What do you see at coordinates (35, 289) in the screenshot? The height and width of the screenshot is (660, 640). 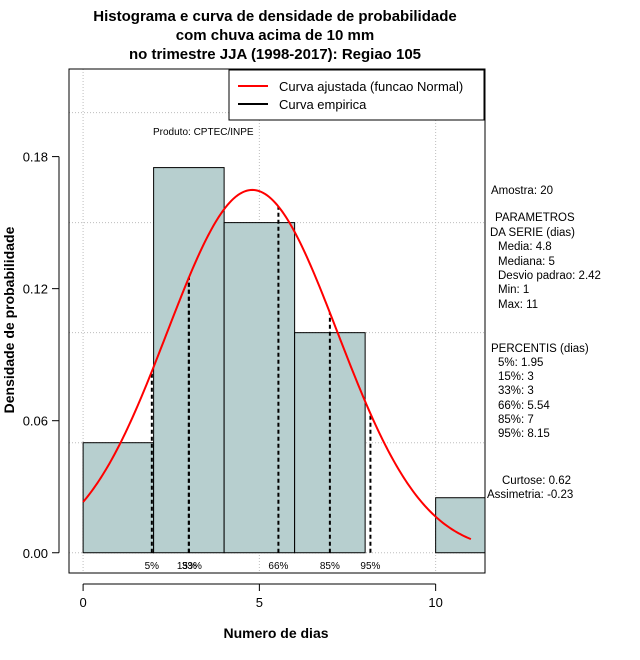 I see `y-tick-label: 0.12` at bounding box center [35, 289].